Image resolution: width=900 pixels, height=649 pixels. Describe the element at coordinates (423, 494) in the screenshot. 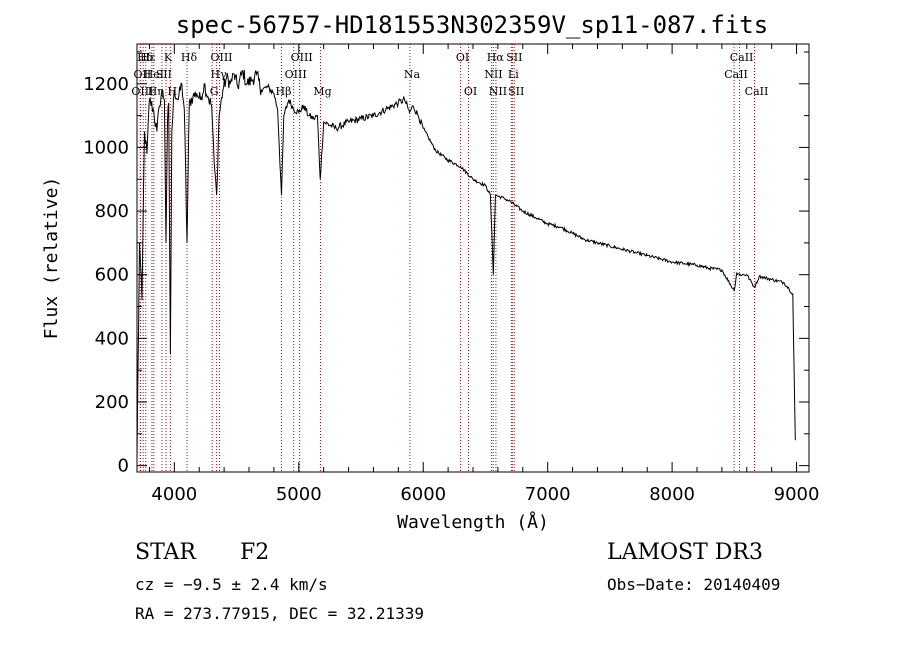

I see `x-tick-label: 6000` at that location.